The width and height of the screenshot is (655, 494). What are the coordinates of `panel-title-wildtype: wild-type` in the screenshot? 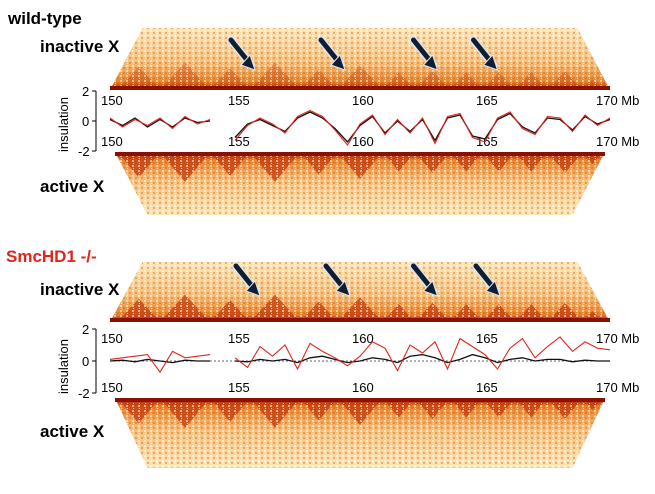 It's located at (44, 18).